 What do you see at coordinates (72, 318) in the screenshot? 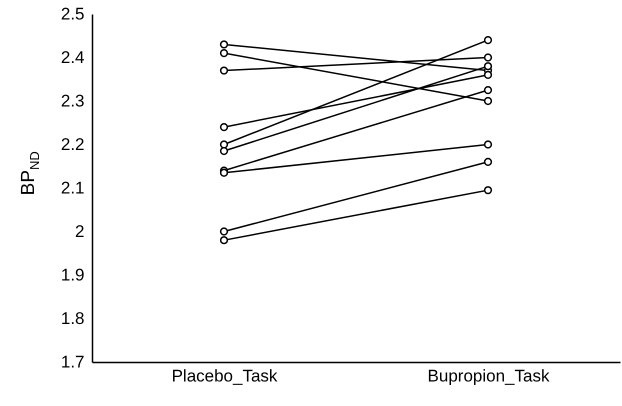
I see `y-tick-label: 1.8` at bounding box center [72, 318].